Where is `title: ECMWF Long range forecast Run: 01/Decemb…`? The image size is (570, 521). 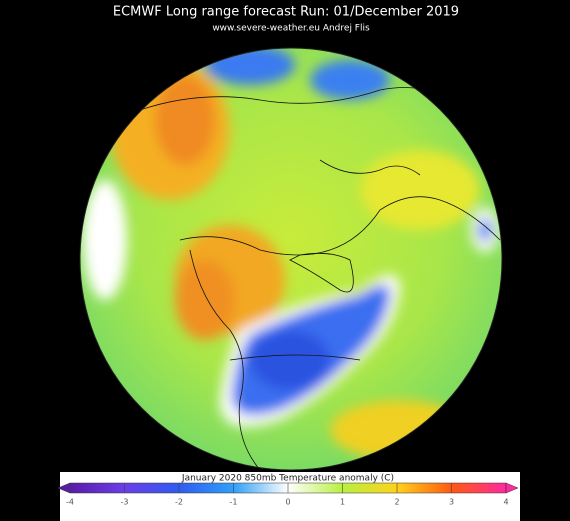
title: ECMWF Long range forecast Run: 01/Decemb… is located at coordinates (286, 12).